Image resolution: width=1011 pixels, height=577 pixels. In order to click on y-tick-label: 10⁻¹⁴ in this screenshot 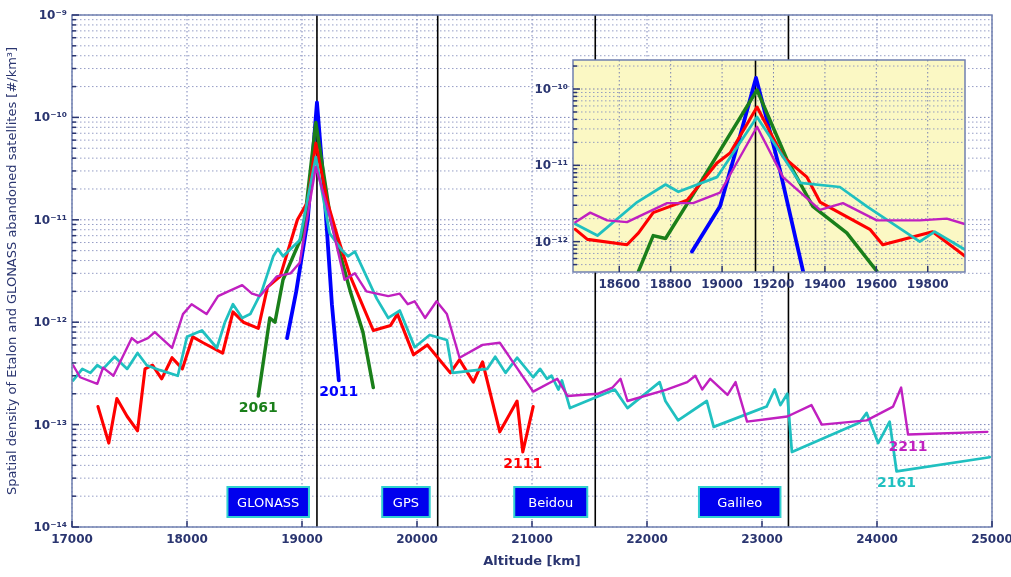, I will do `click(50, 527)`.